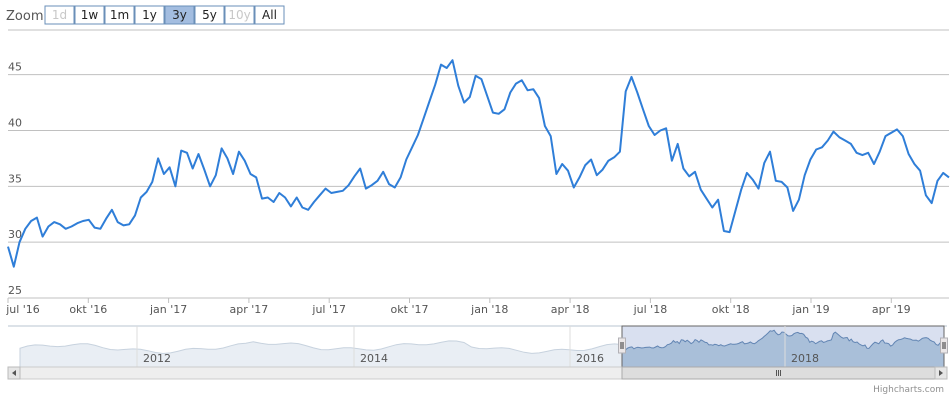  I want to click on navigator-tick-label: 2018, so click(805, 358).